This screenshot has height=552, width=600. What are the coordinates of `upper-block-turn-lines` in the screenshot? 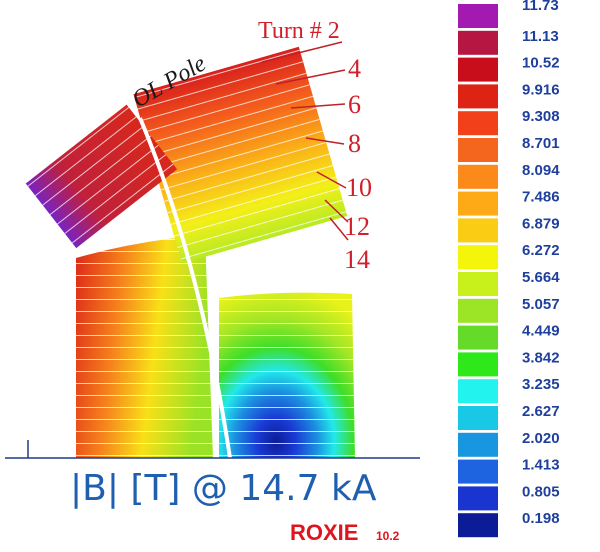 It's located at (240, 155).